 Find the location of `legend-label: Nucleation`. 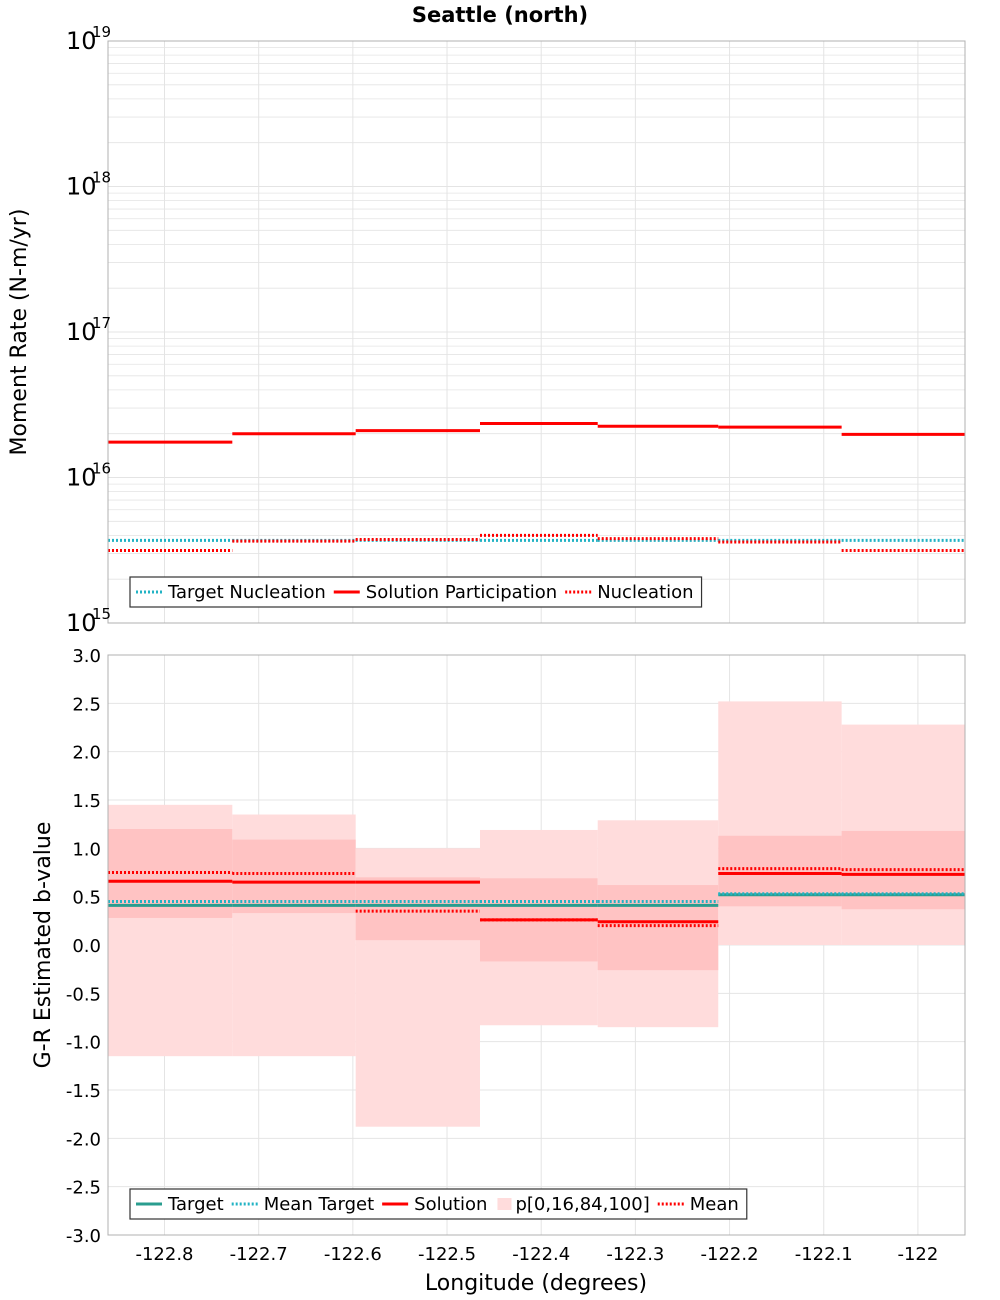

legend-label: Nucleation is located at coordinates (645, 592).